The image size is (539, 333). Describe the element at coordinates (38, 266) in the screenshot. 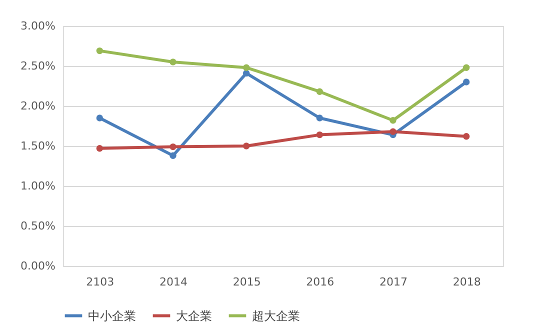

I see `y-tick-label: 0.00%` at that location.